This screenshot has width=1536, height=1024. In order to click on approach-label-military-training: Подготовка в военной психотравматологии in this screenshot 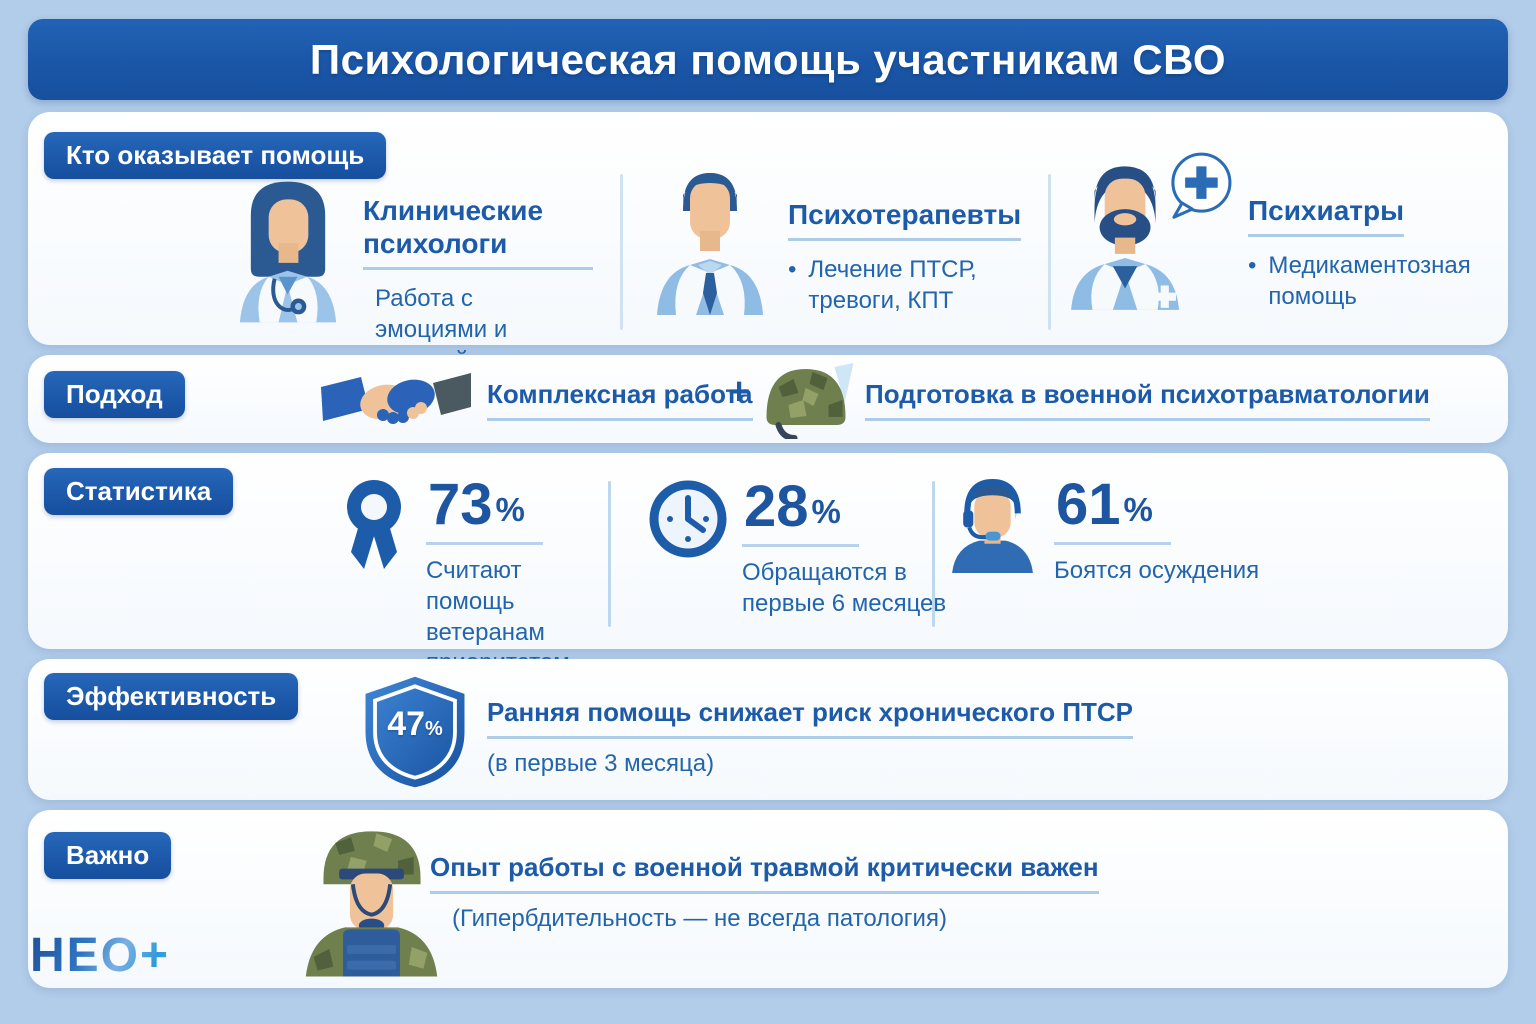, I will do `click(1147, 400)`.